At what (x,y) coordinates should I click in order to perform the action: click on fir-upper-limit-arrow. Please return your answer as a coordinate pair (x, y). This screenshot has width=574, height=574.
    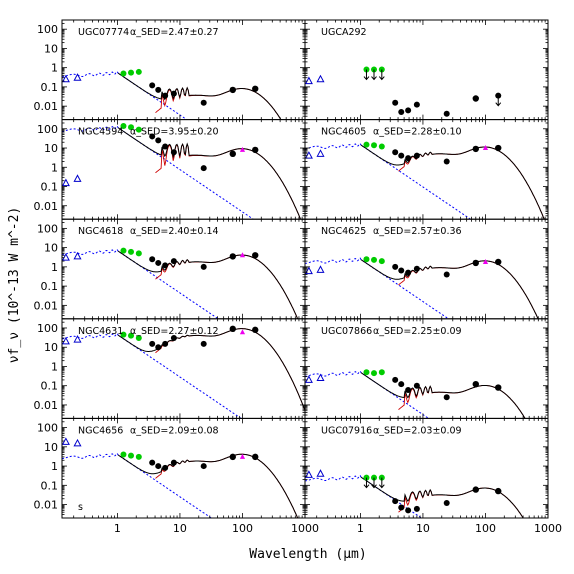
    Looking at the image, I should click on (498, 101).